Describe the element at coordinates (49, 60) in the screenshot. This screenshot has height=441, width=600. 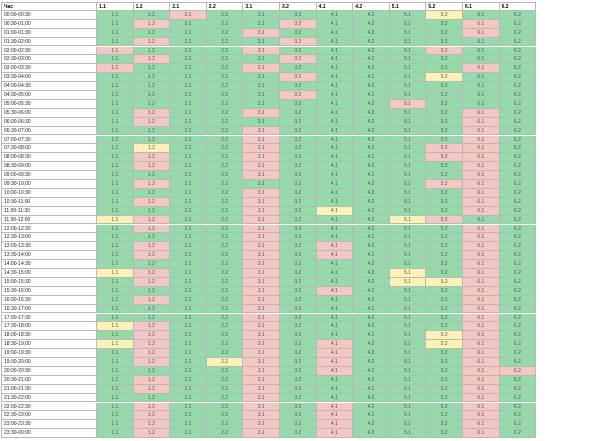
I see `time-slot: 02:30-03:00` at that location.